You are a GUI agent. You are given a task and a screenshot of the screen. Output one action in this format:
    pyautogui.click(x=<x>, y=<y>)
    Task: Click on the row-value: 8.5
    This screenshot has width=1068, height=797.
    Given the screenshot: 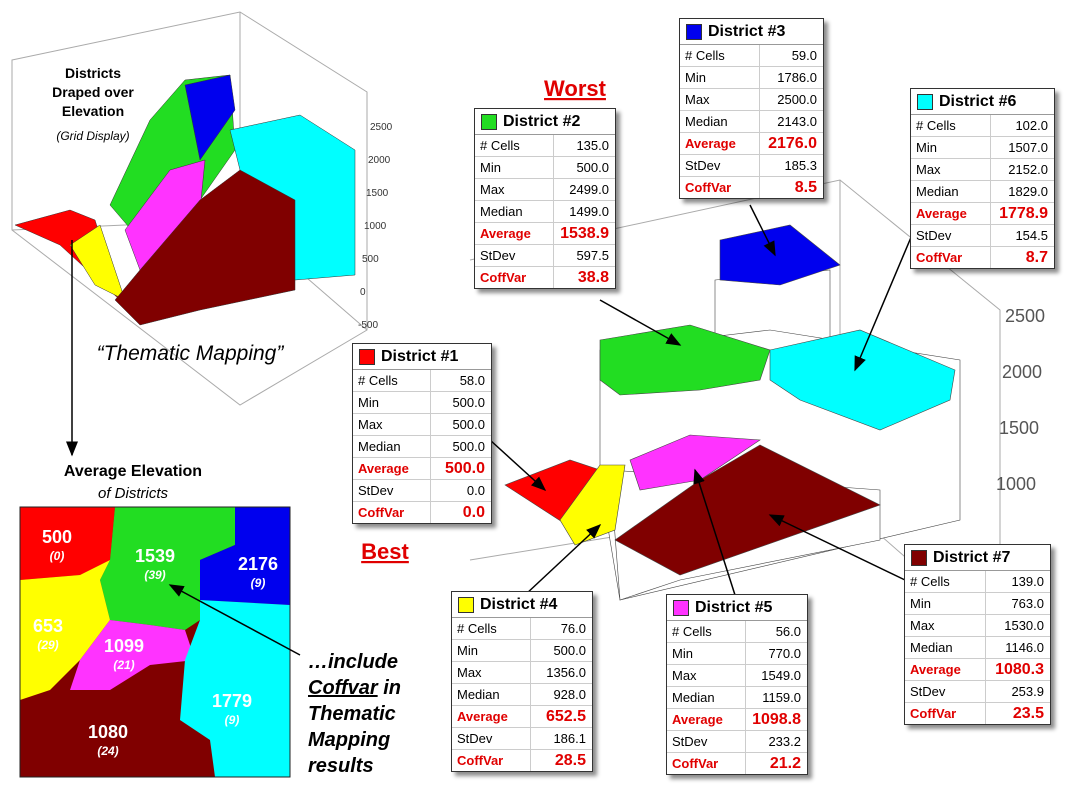 What is the action you would take?
    pyautogui.click(x=805, y=187)
    